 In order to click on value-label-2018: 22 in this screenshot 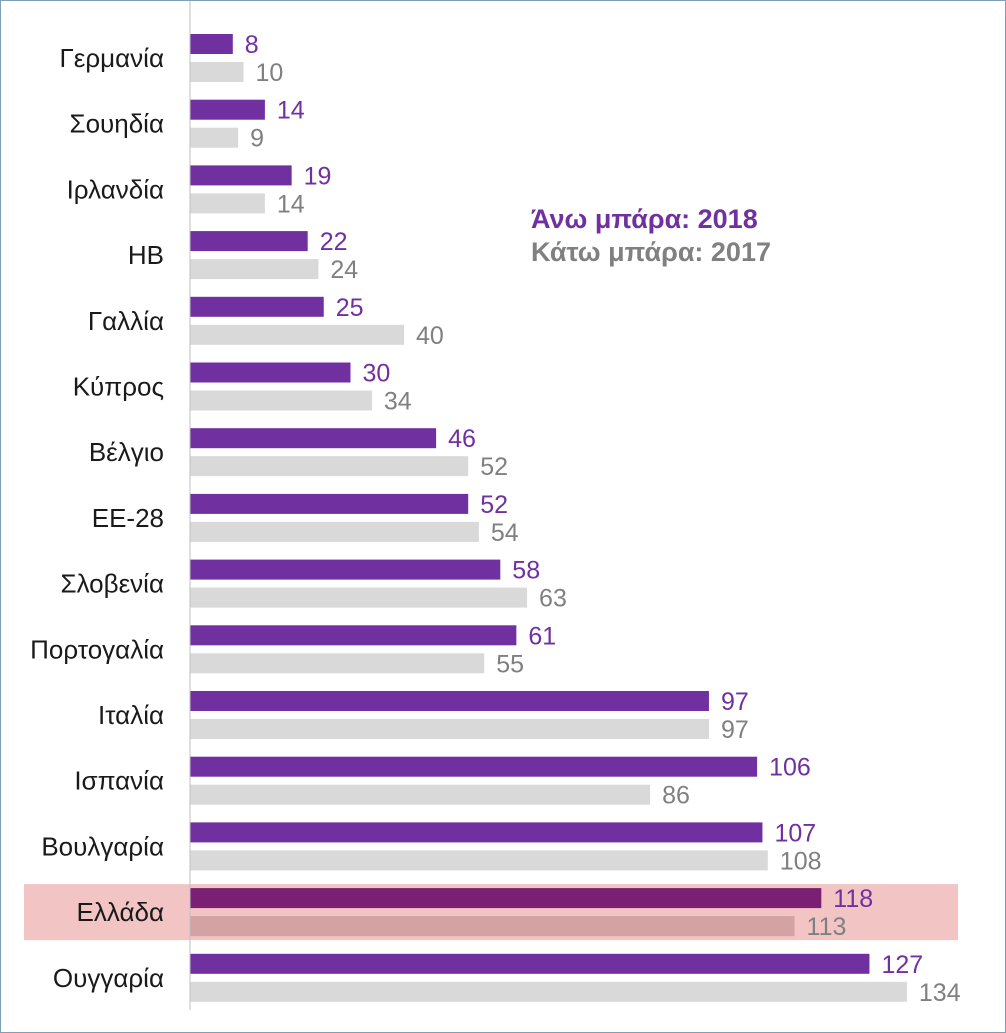, I will do `click(334, 242)`.